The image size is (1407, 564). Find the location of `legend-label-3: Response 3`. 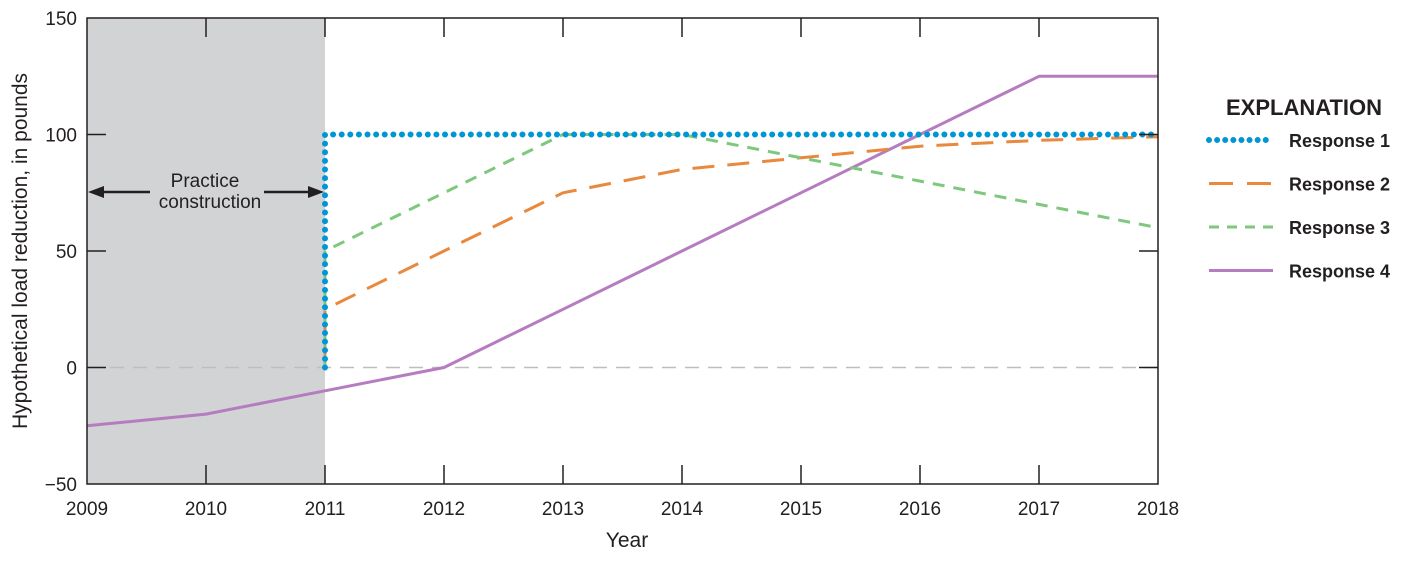

legend-label-3: Response 3 is located at coordinates (1339, 228).